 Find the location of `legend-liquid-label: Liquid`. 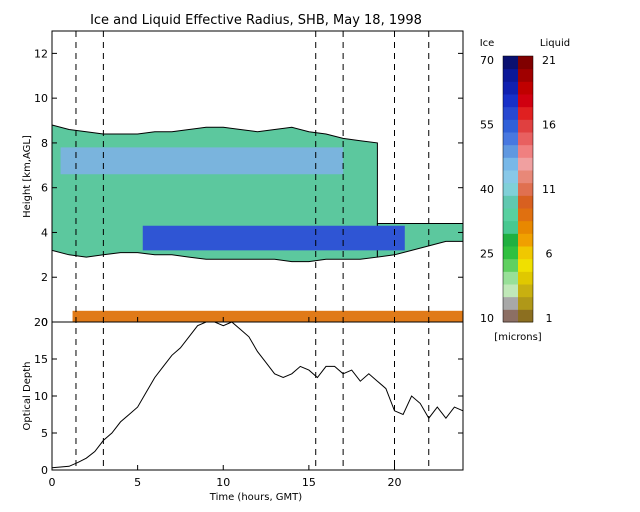

legend-liquid-label: Liquid is located at coordinates (555, 43).